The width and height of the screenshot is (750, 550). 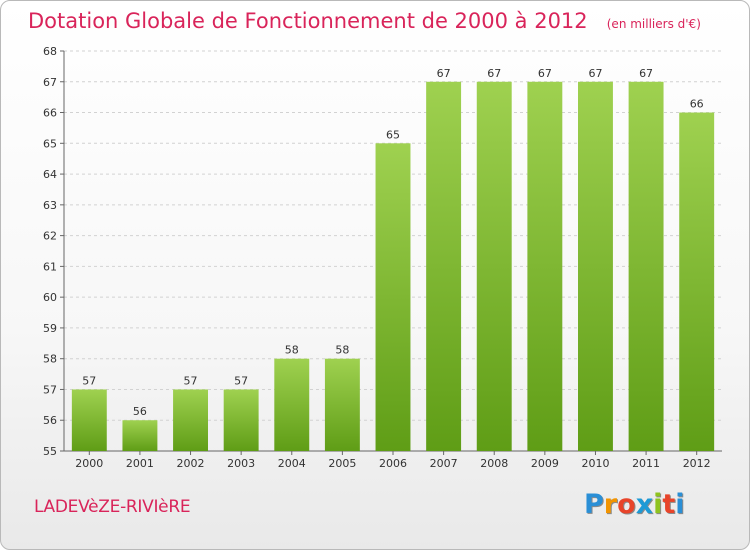 I want to click on y-tick-label: 55, so click(x=50, y=451).